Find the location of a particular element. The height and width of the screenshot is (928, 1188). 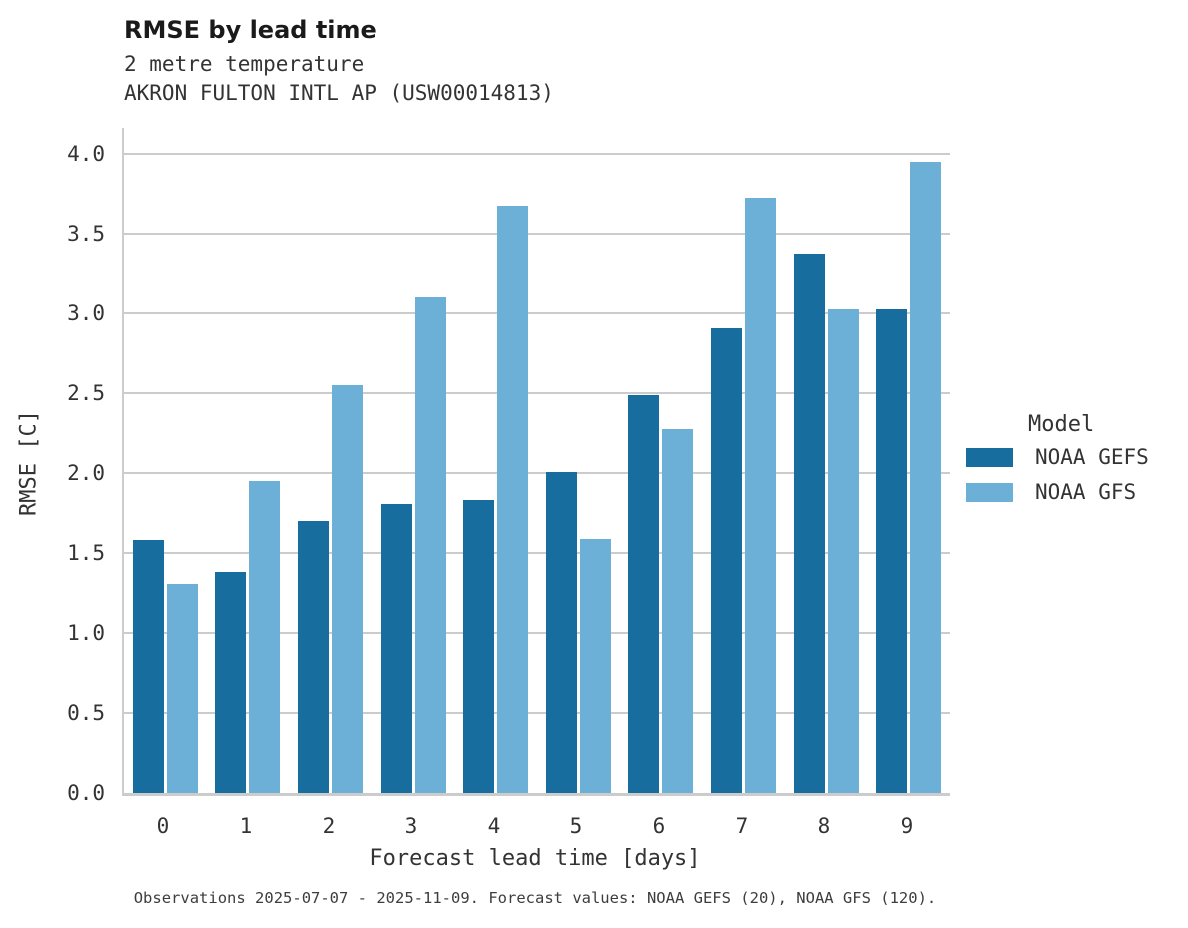

legend-label: NOAA GFS is located at coordinates (1086, 492).